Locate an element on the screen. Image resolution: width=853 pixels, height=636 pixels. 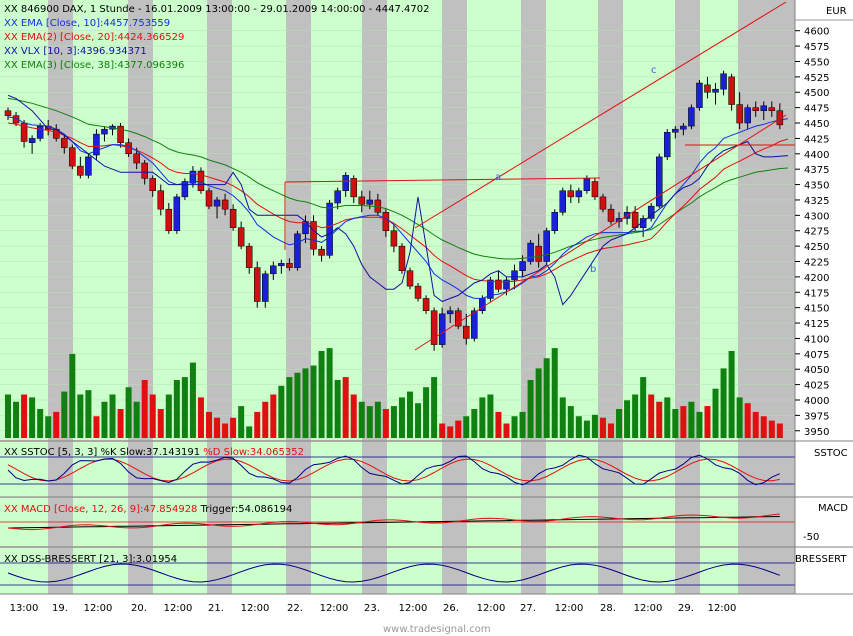
price-tick-label: 4150 is located at coordinates (816, 309).